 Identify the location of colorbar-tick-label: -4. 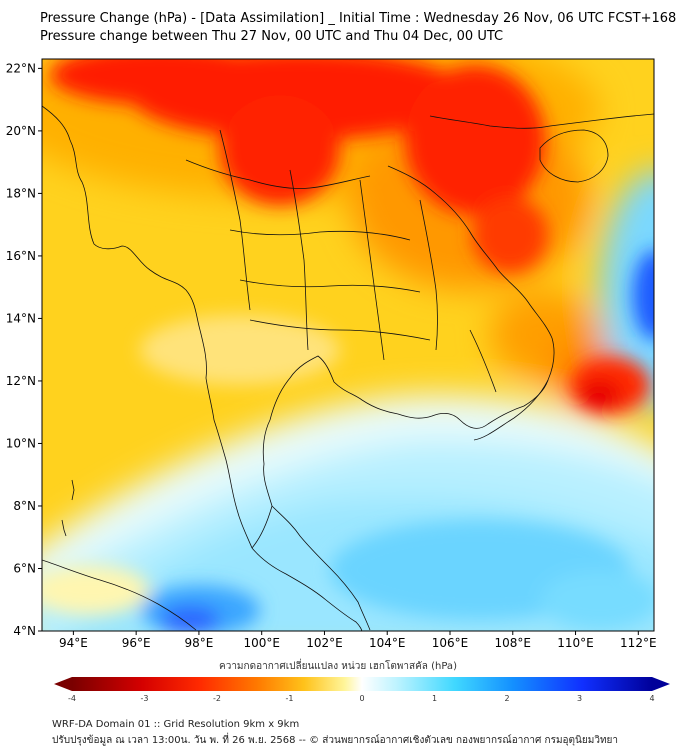
(72, 698).